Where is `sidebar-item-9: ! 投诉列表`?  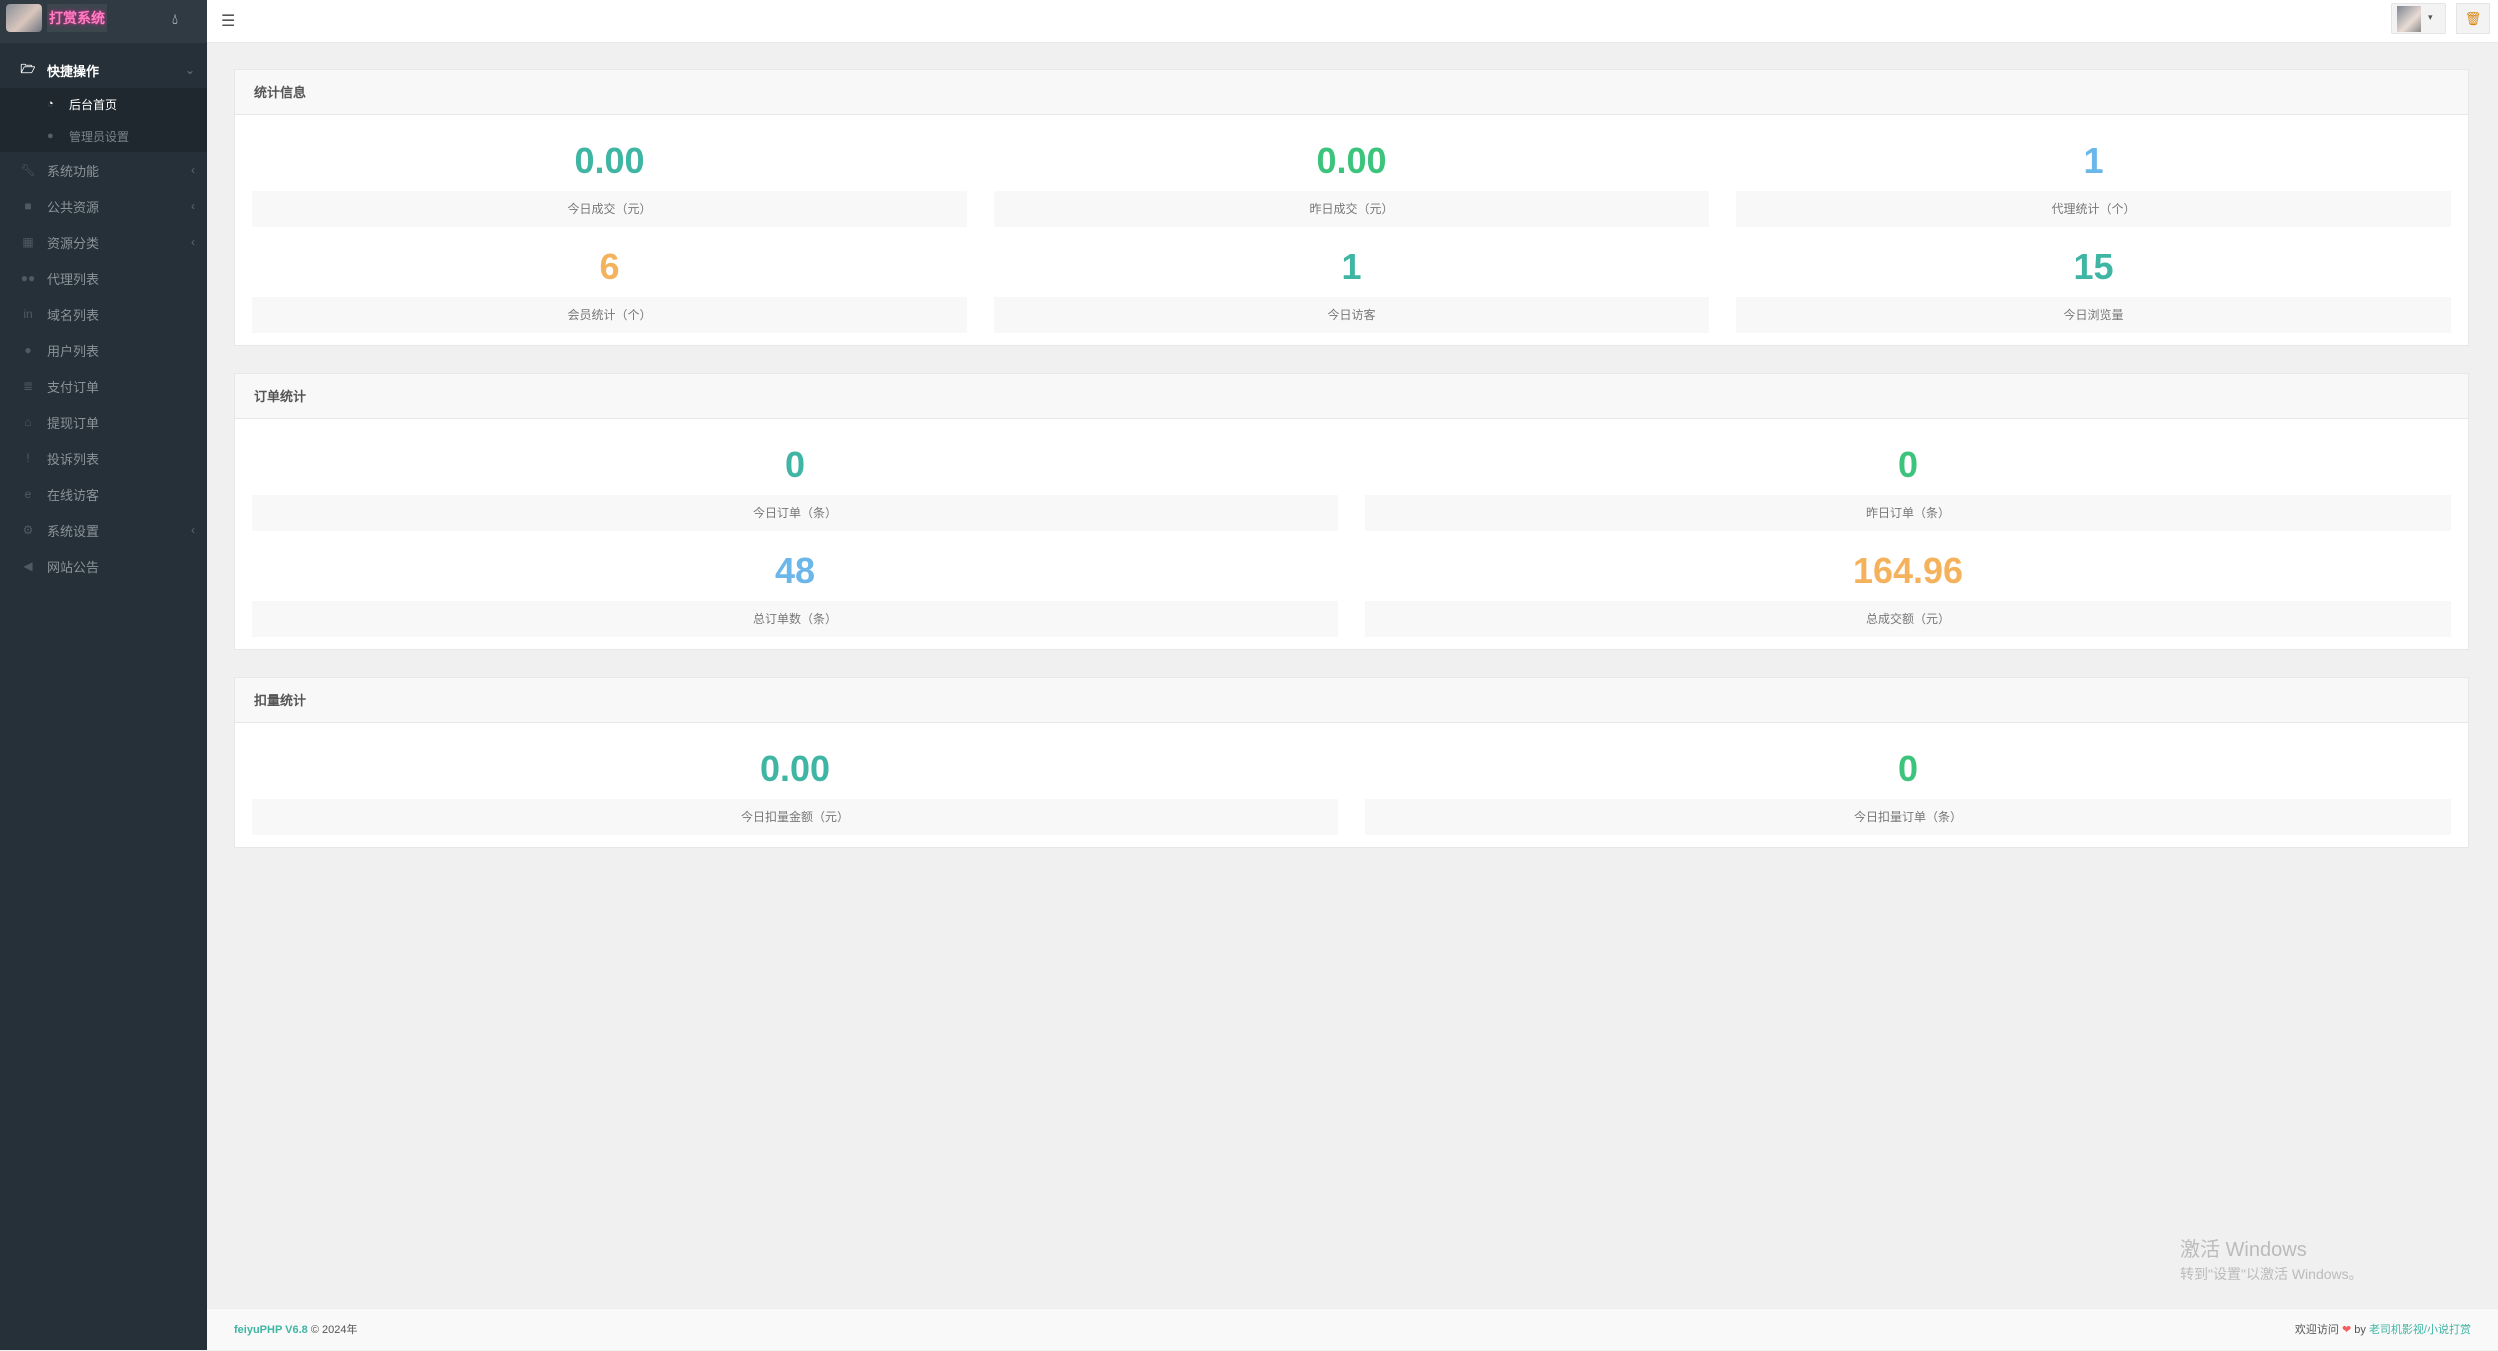
sidebar-item-9: ! 投诉列表 is located at coordinates (103, 458).